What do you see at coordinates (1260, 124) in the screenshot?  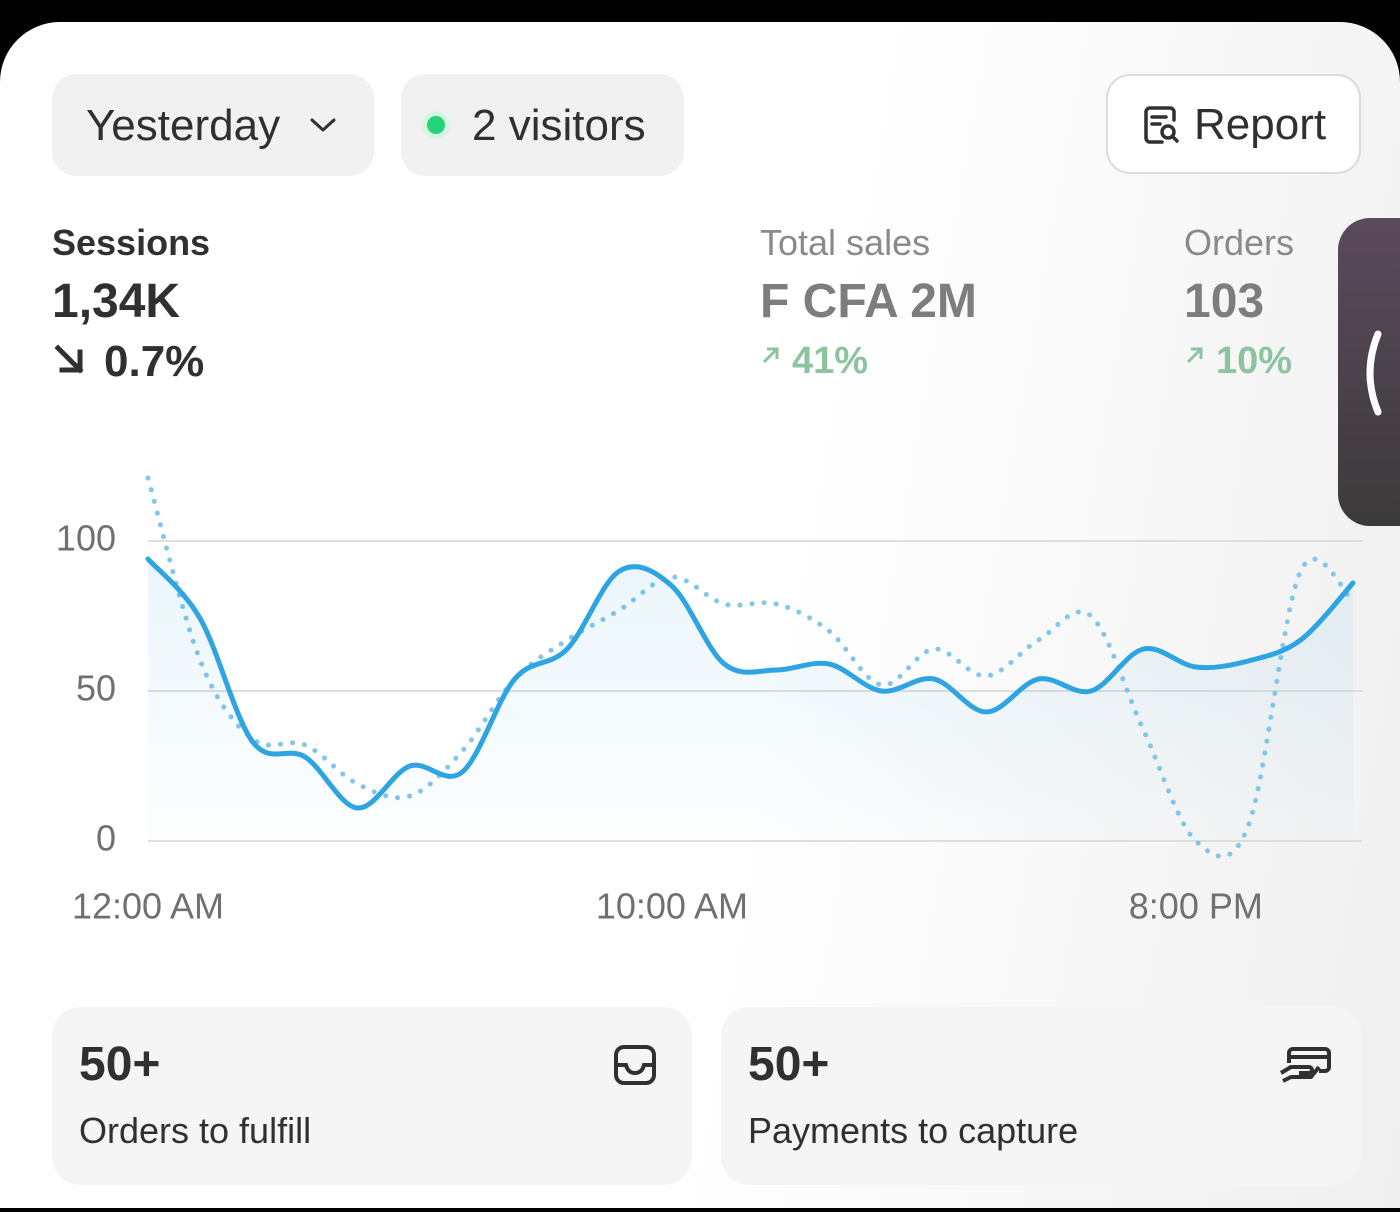 I see `report-label: Report` at bounding box center [1260, 124].